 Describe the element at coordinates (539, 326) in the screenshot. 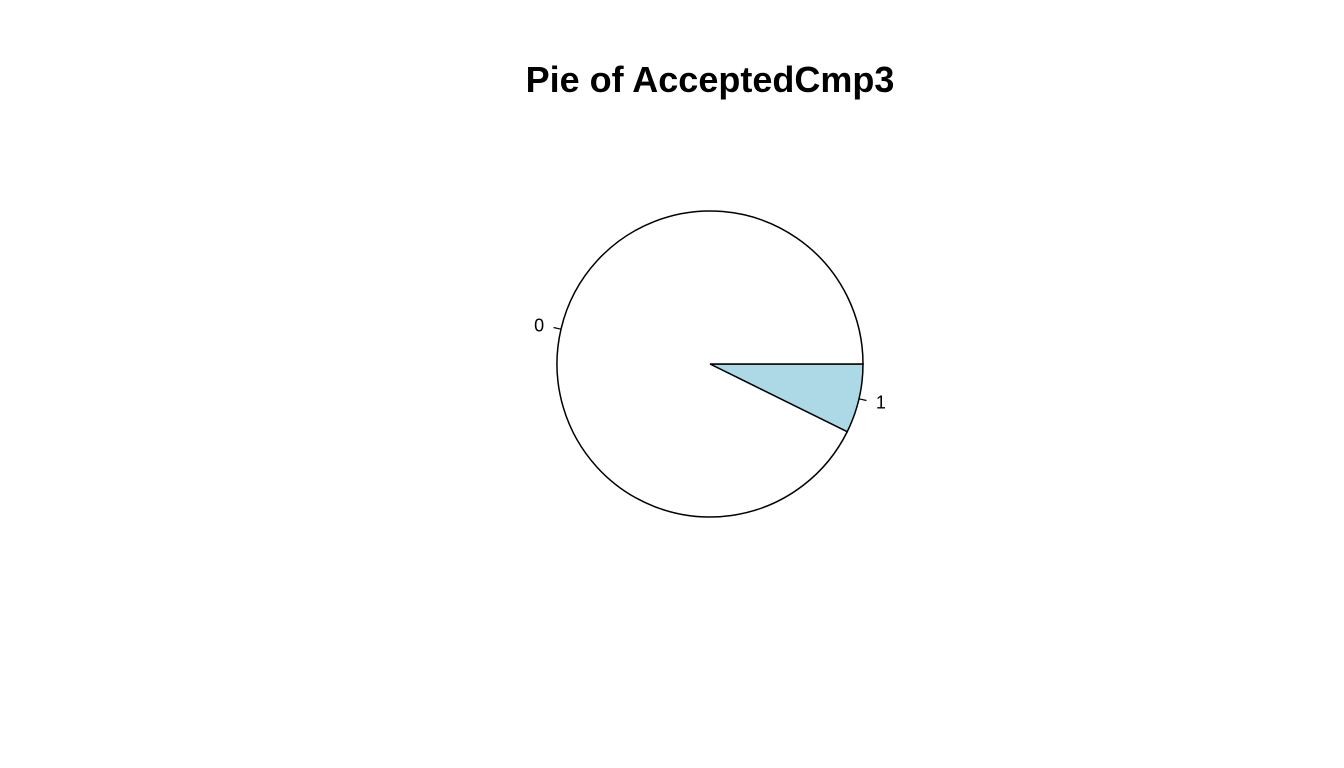

I see `pie-label-0: 0` at that location.